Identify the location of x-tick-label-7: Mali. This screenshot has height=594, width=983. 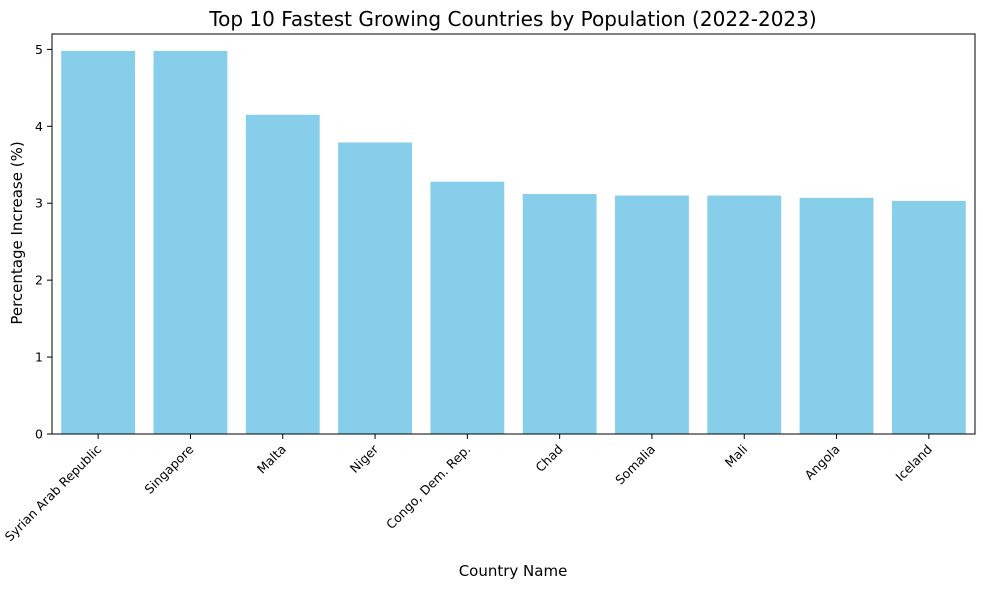
(736, 456).